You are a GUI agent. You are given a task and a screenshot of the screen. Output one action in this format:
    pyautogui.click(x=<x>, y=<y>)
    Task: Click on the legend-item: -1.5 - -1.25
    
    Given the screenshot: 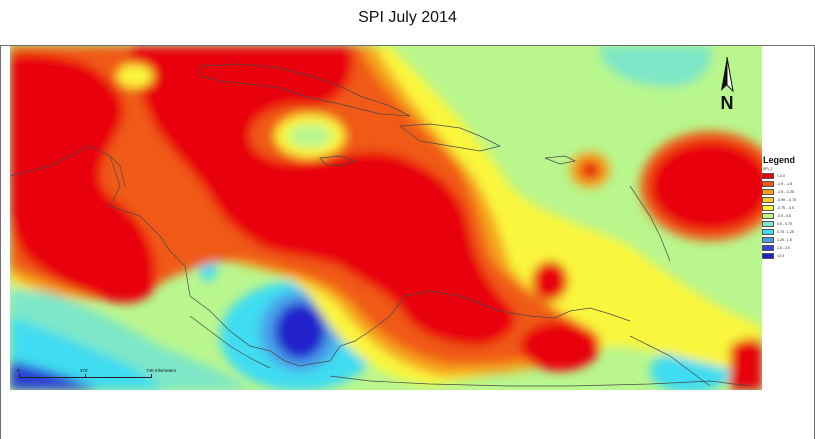 What is the action you would take?
    pyautogui.click(x=788, y=192)
    